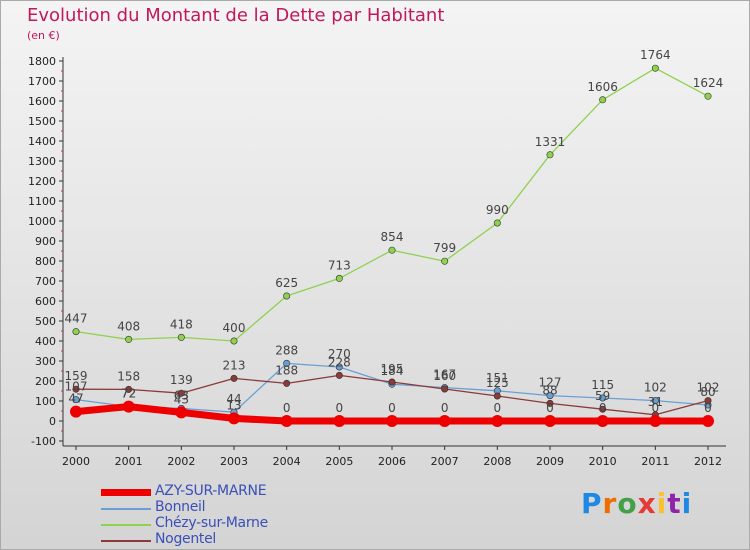 The image size is (750, 550). What do you see at coordinates (181, 393) in the screenshot?
I see `data-point-nogentel-2002` at bounding box center [181, 393].